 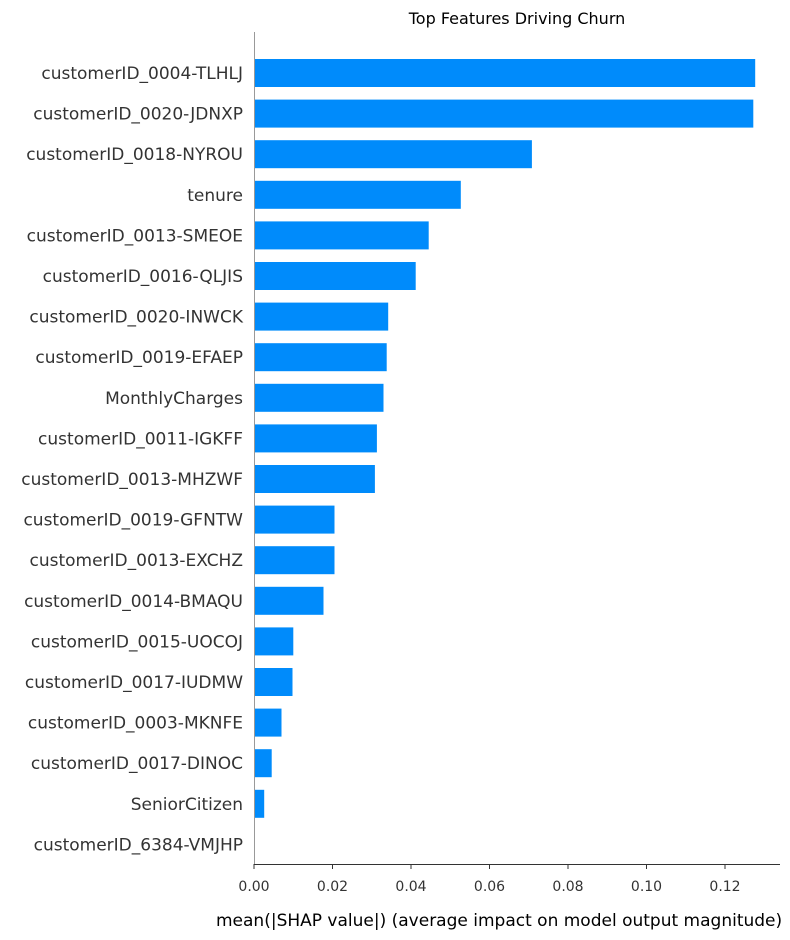 What do you see at coordinates (215, 196) in the screenshot?
I see `feature-label-3: tenure` at bounding box center [215, 196].